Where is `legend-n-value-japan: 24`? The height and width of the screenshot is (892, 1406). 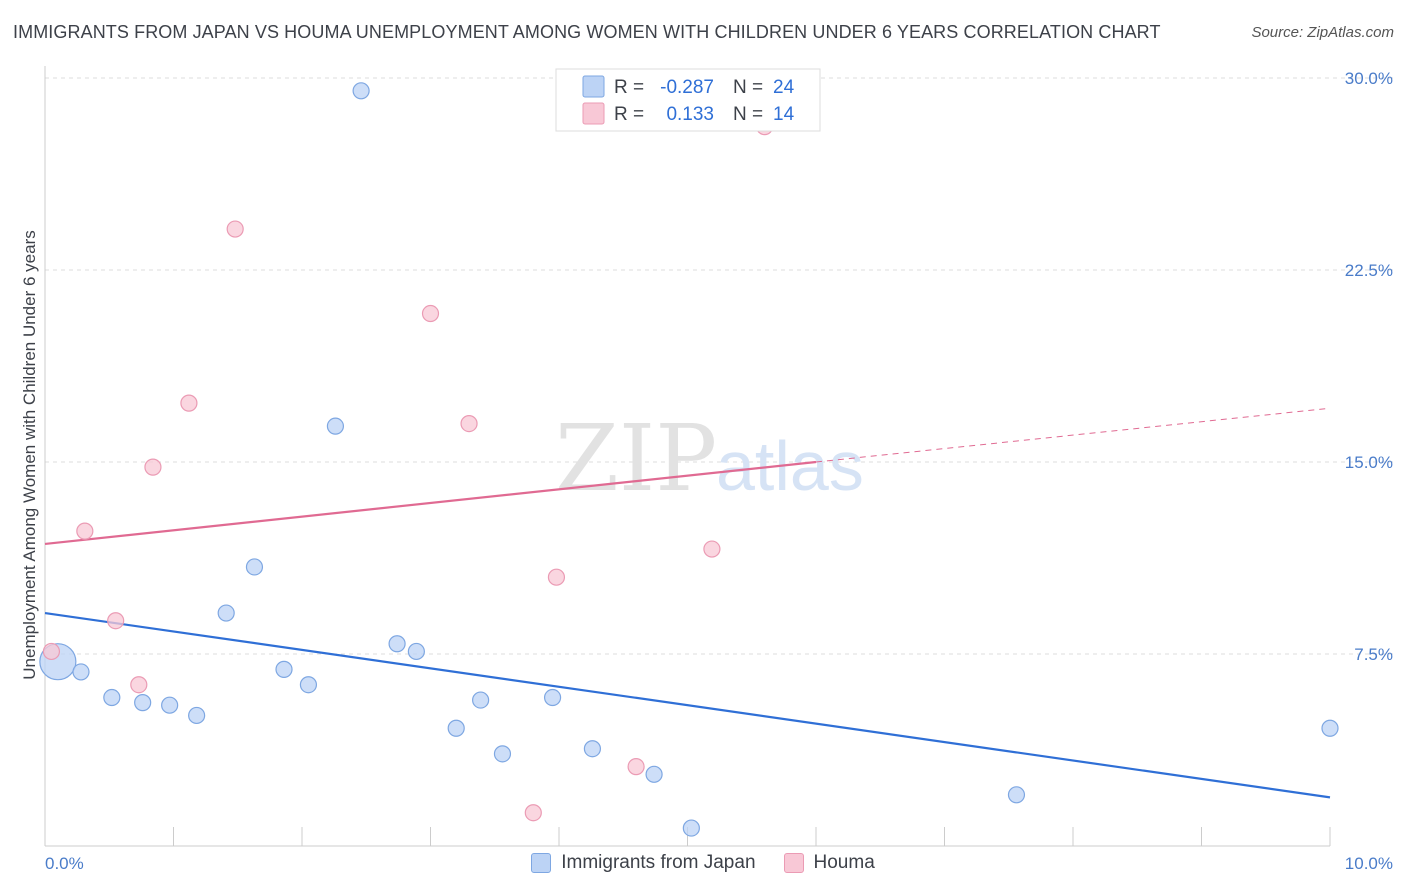 legend-n-value-japan: 24 is located at coordinates (784, 87).